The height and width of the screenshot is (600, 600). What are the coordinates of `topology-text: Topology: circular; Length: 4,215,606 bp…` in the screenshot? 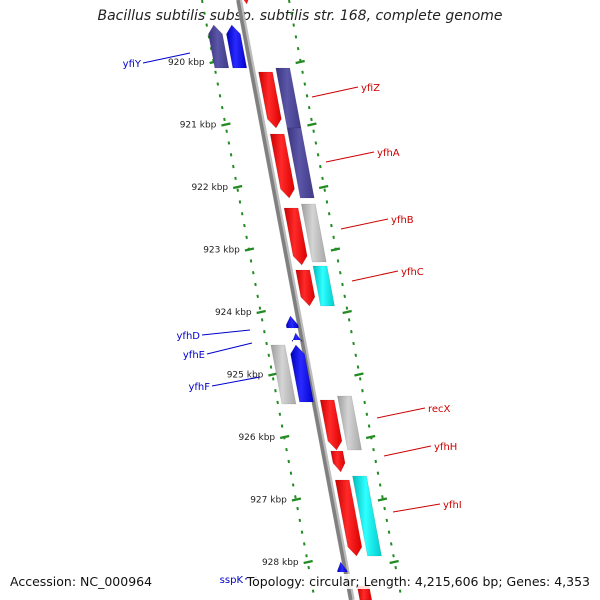 It's located at (418, 581).